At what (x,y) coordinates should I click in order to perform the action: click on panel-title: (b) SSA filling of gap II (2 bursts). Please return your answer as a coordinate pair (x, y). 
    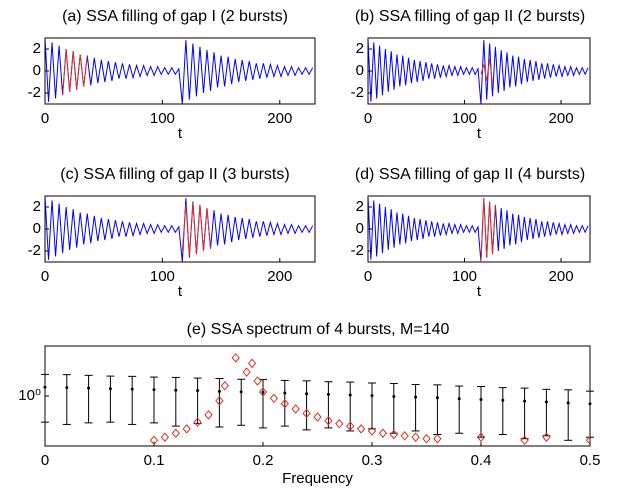
    Looking at the image, I should click on (470, 16).